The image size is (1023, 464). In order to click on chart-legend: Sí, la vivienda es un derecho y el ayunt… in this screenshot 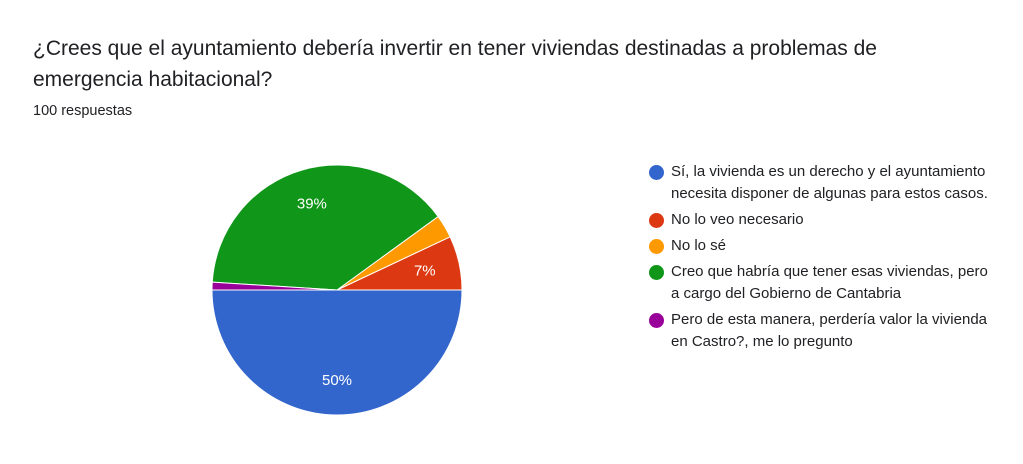, I will do `click(819, 259)`.